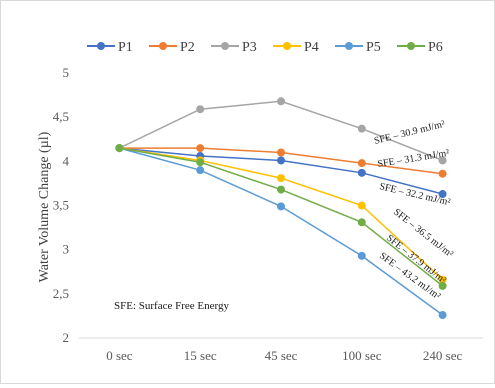  What do you see at coordinates (61, 293) in the screenshot?
I see `y-tick-label: 2,5` at bounding box center [61, 293].